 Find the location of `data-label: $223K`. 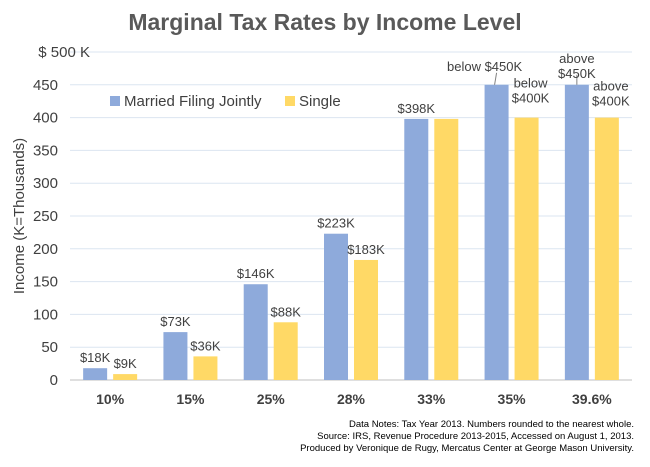

data-label: $223K is located at coordinates (336, 223).